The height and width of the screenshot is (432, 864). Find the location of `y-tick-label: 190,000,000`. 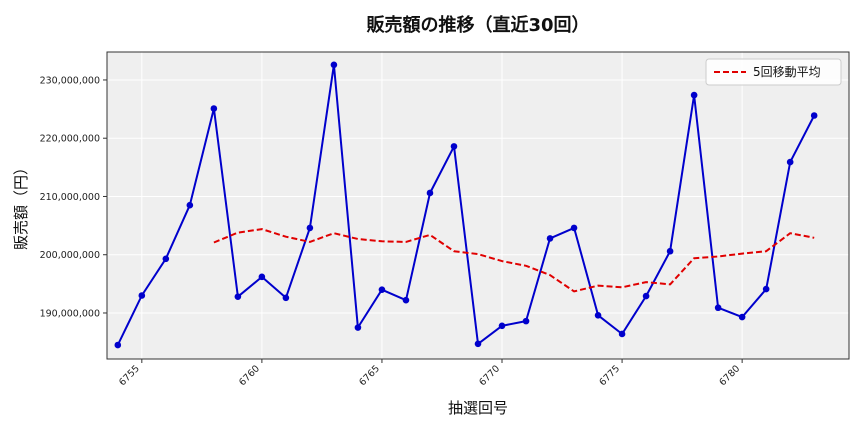

y-tick-label: 190,000,000 is located at coordinates (70, 313).